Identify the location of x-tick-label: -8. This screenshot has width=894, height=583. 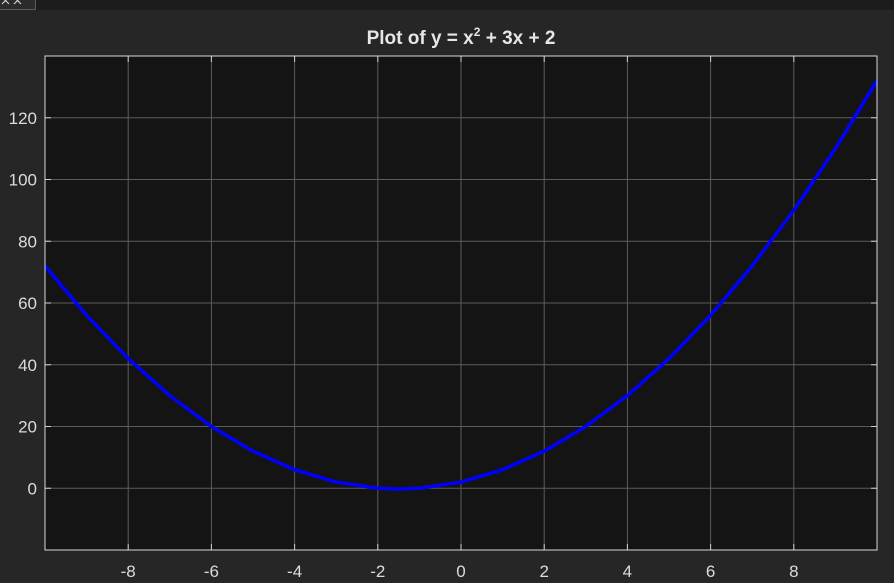
(128, 571).